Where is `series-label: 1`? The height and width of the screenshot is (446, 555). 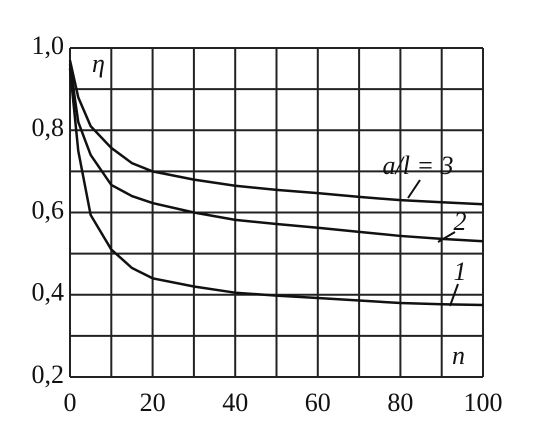
series-label: 1 is located at coordinates (460, 271).